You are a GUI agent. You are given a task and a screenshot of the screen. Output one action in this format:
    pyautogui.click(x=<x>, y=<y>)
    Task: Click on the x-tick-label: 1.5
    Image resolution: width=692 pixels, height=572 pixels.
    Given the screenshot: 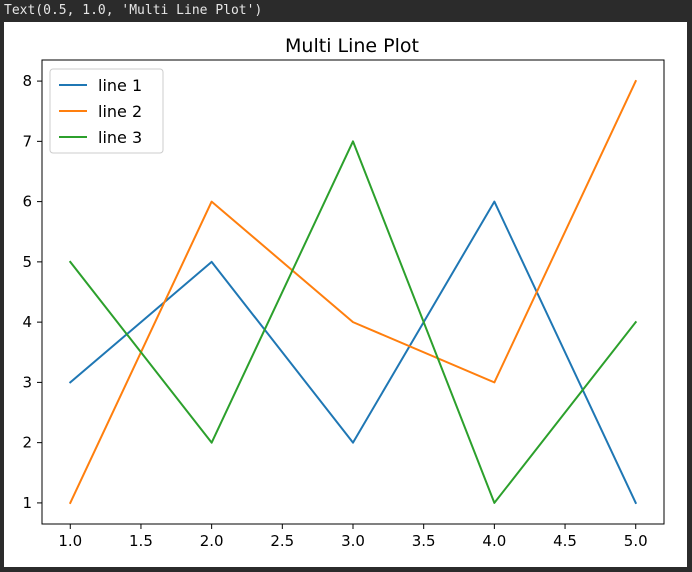 What is the action you would take?
    pyautogui.click(x=141, y=541)
    